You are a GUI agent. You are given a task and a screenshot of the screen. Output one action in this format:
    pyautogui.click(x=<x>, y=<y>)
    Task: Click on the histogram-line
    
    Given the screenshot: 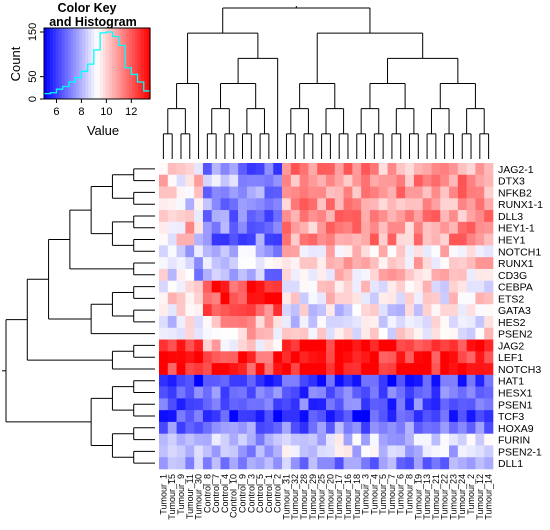 What is the action you would take?
    pyautogui.click(x=97, y=63)
    